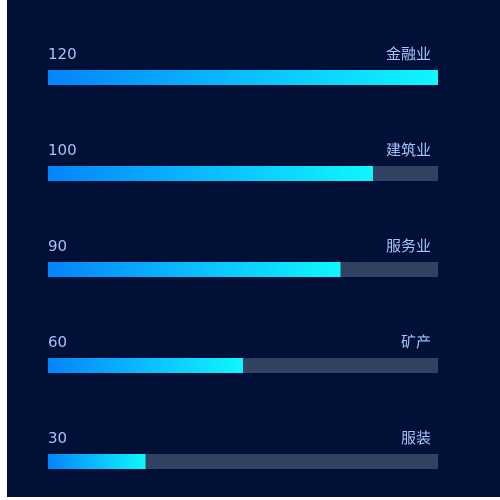 This screenshot has height=500, width=500. Describe the element at coordinates (57, 342) in the screenshot. I see `bar-value-label: 60` at that location.